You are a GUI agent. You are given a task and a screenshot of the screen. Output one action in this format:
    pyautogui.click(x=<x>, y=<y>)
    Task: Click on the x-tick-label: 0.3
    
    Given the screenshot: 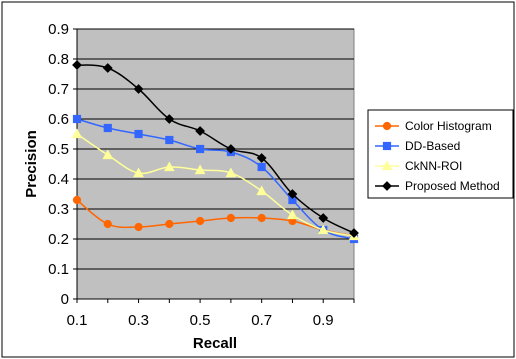 What is the action you would take?
    pyautogui.click(x=138, y=320)
    